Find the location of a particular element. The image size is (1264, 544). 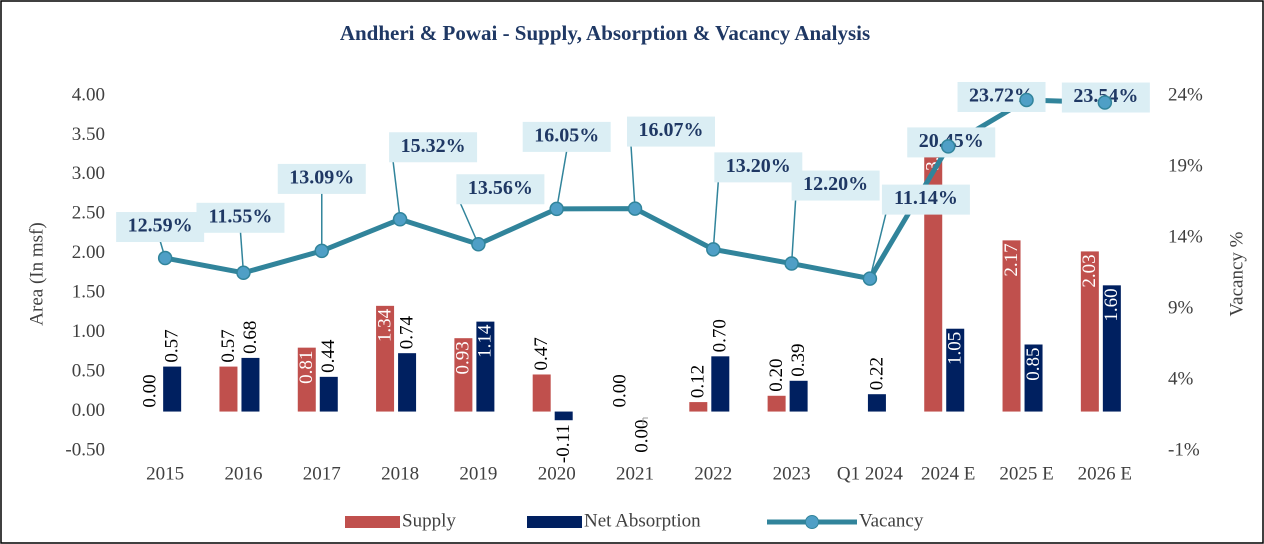

y2-tick-label: 24% is located at coordinates (1185, 94).